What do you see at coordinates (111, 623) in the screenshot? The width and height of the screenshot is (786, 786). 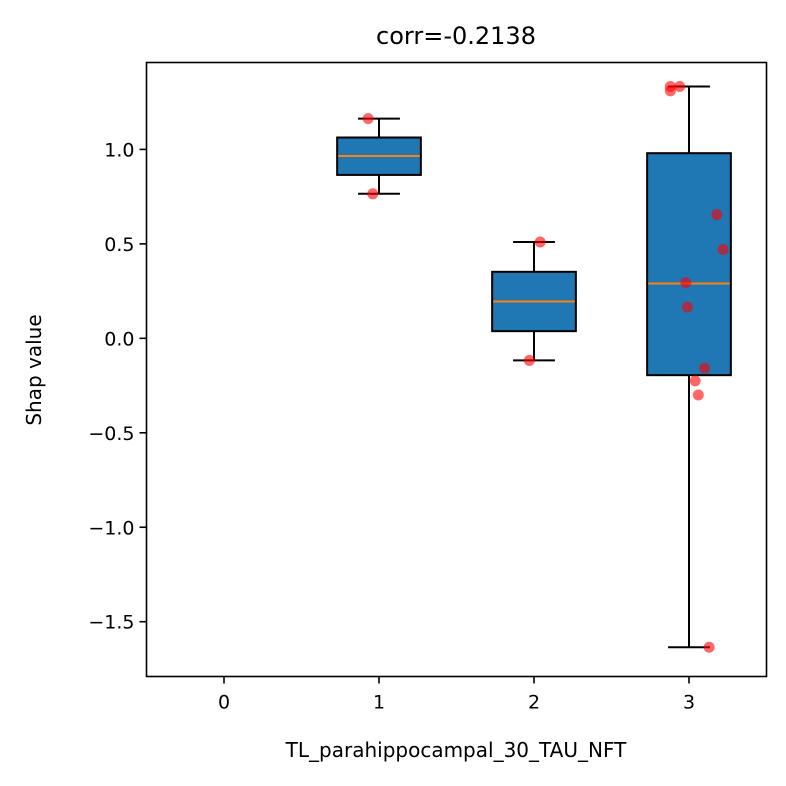 I see `y-tick-label-5: −1.5` at bounding box center [111, 623].